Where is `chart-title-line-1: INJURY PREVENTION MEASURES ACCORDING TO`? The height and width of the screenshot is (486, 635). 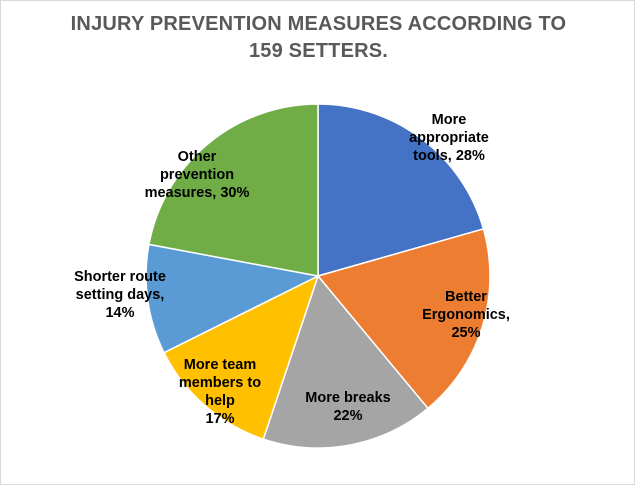 chart-title-line-1: INJURY PREVENTION MEASURES ACCORDING TO is located at coordinates (318, 24).